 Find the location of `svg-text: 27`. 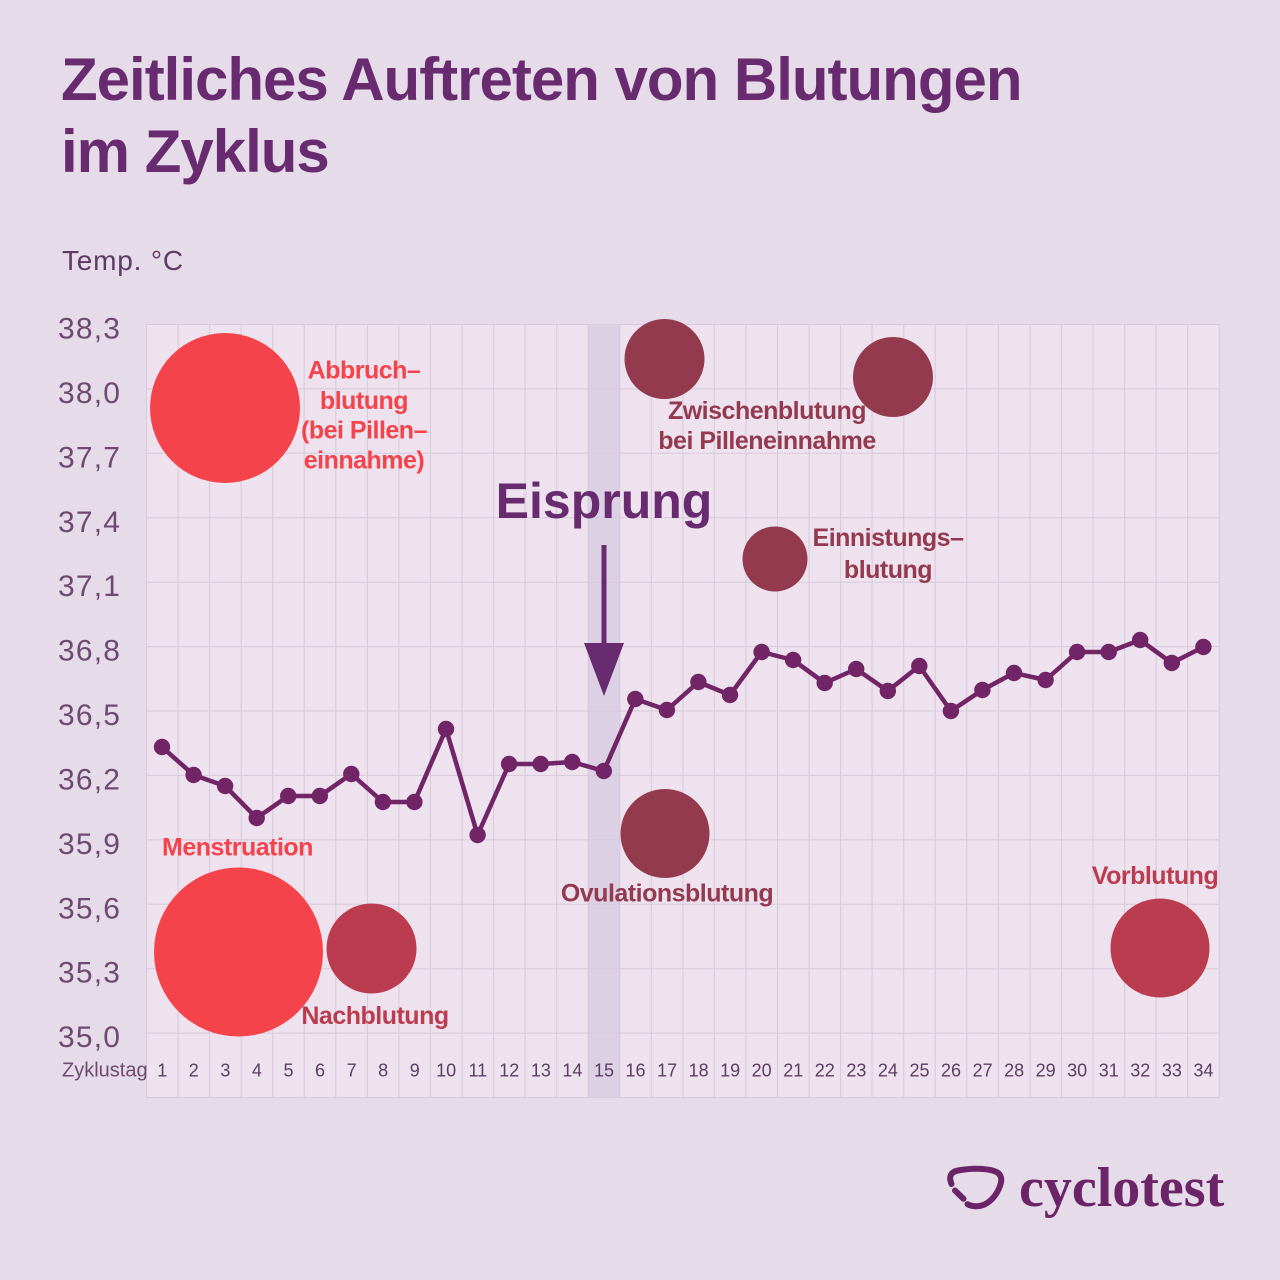

svg-text: 27 is located at coordinates (983, 1071).